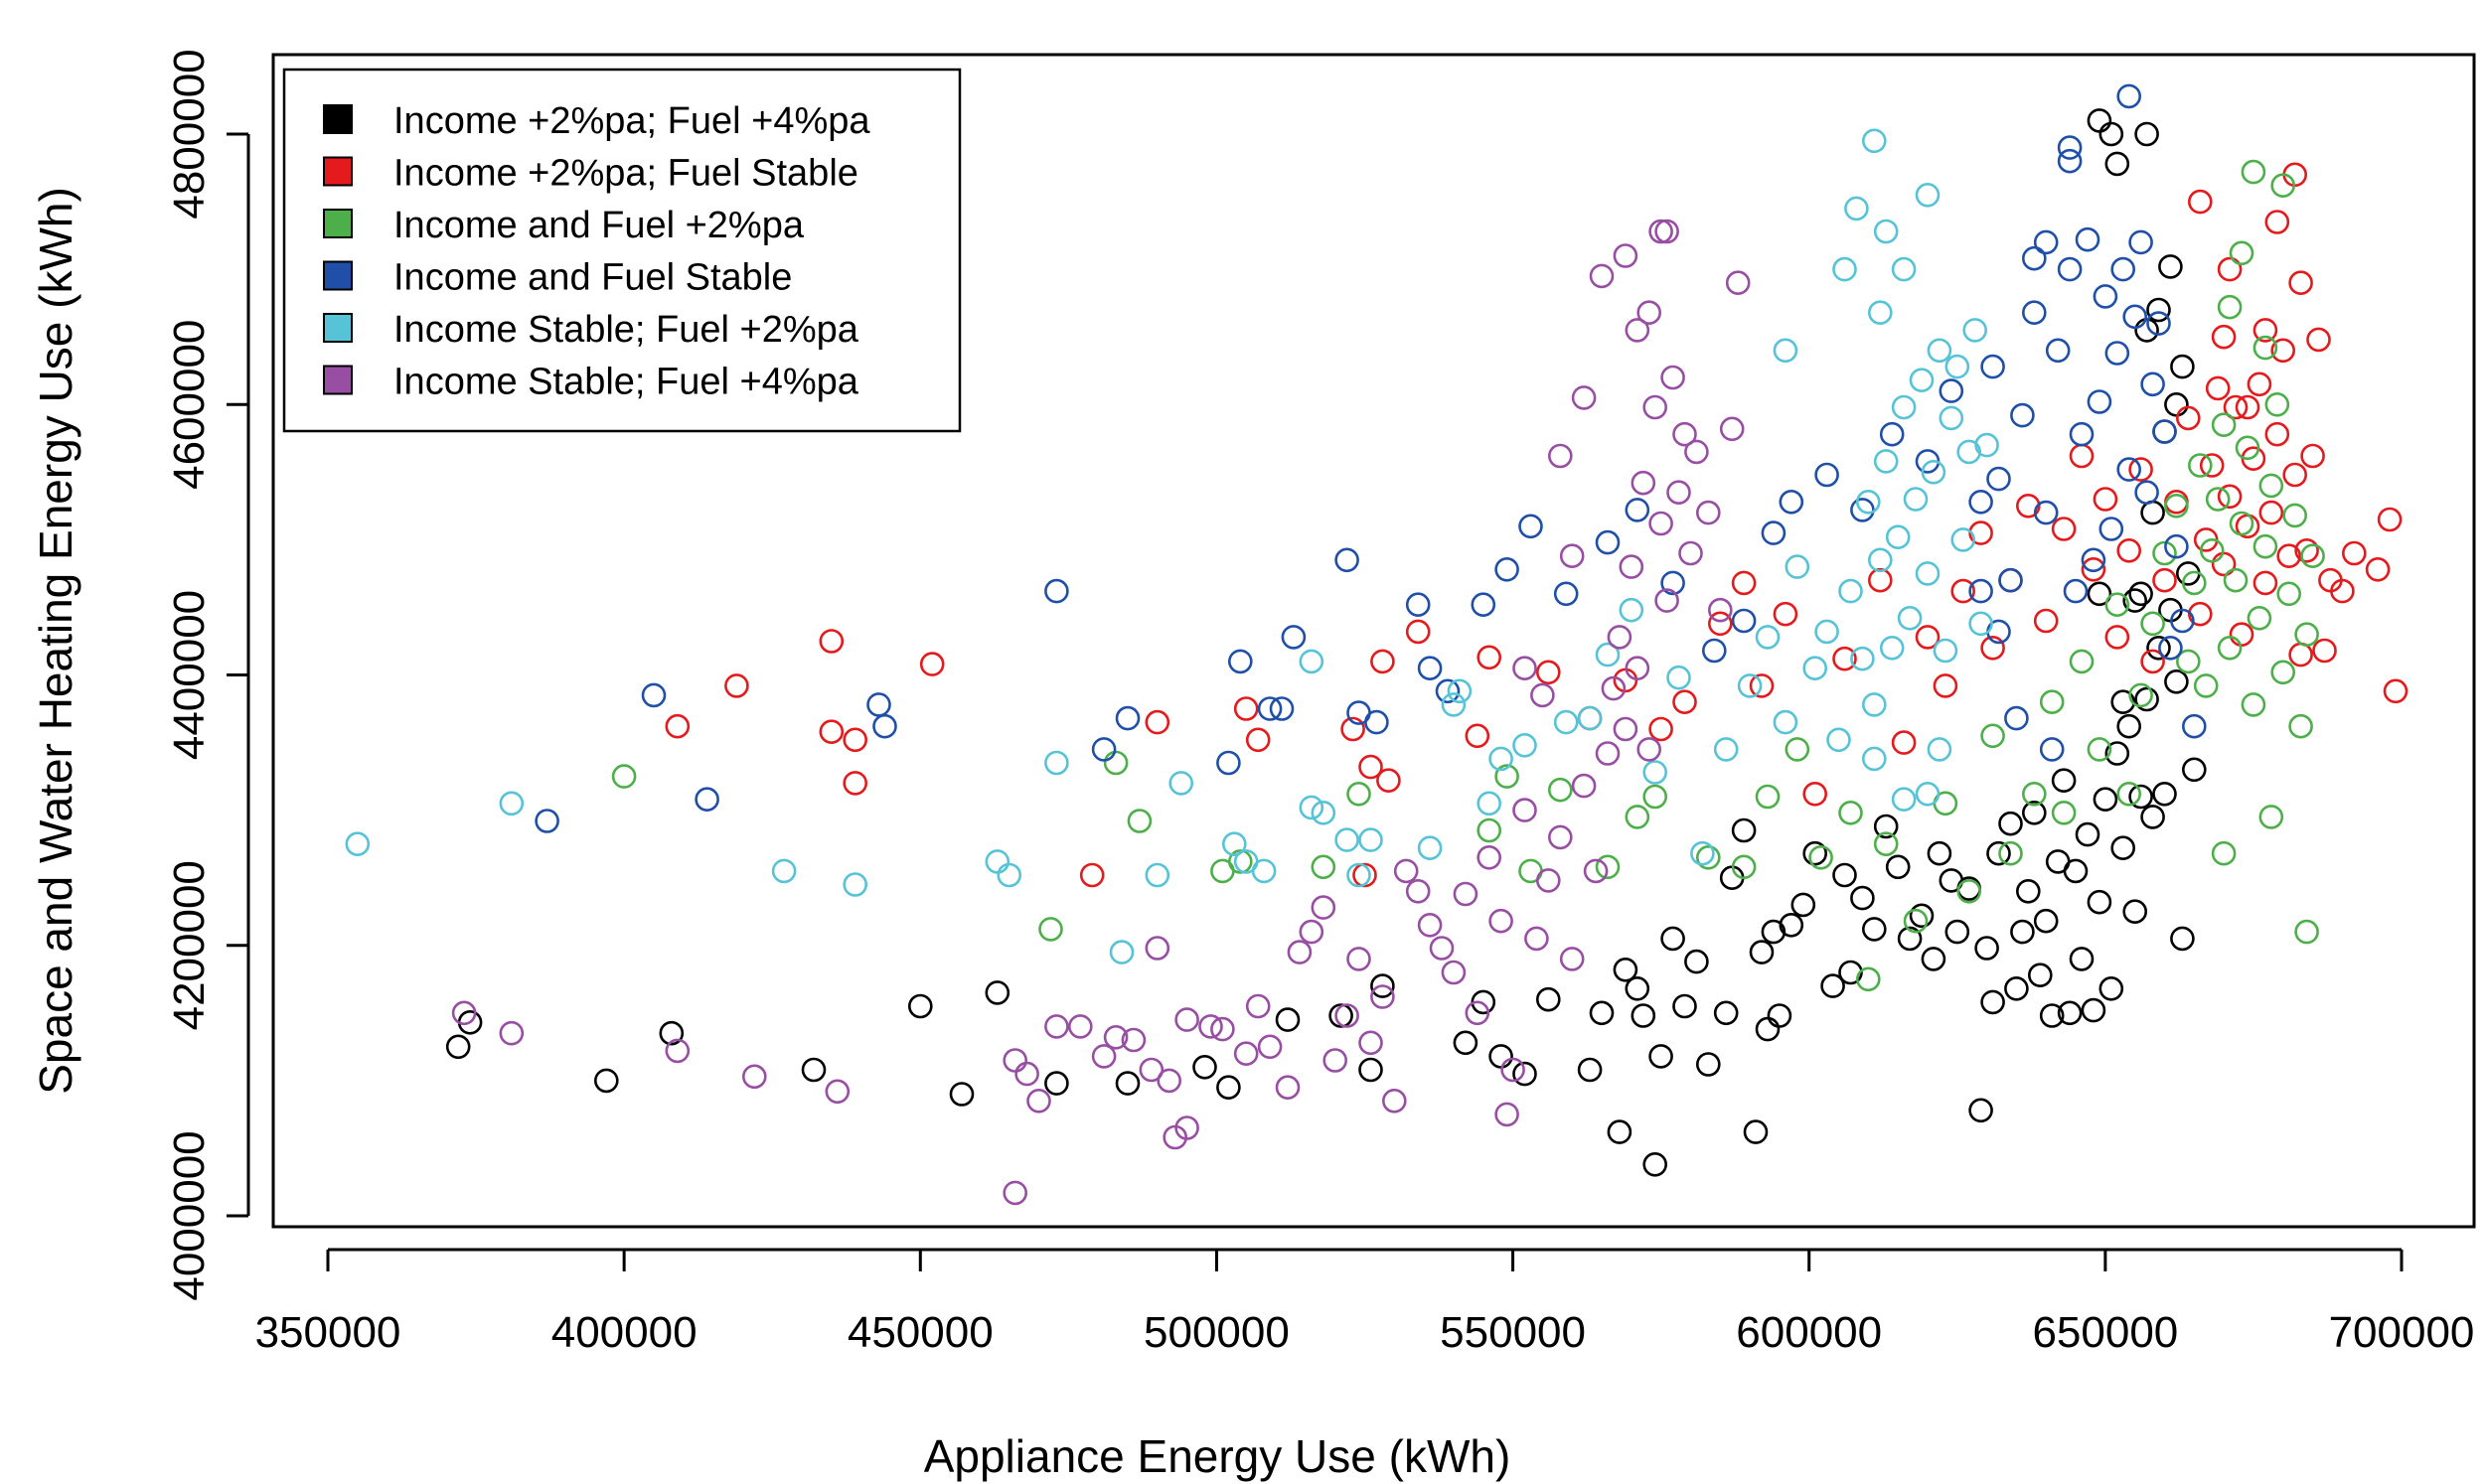  Describe the element at coordinates (189, 675) in the screenshot. I see `y-tick-label: 4400000` at that location.